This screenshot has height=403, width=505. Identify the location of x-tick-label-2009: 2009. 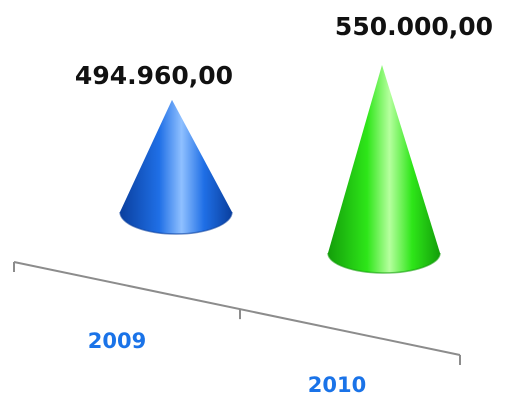
(117, 341).